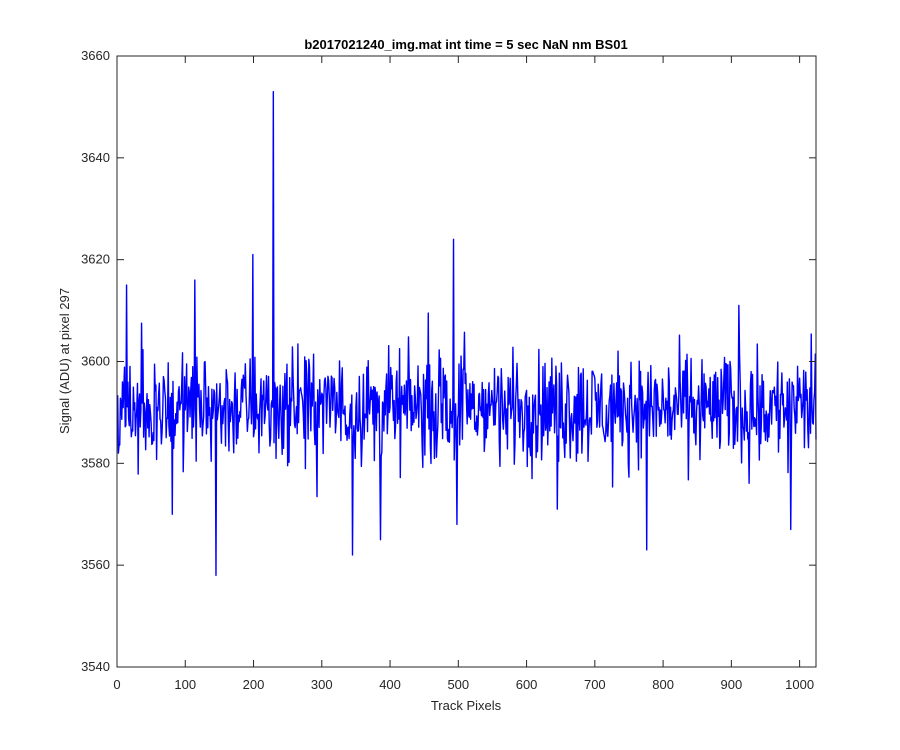 The width and height of the screenshot is (900, 750). Describe the element at coordinates (466, 705) in the screenshot. I see `x-axis-label: Track Pixels` at that location.